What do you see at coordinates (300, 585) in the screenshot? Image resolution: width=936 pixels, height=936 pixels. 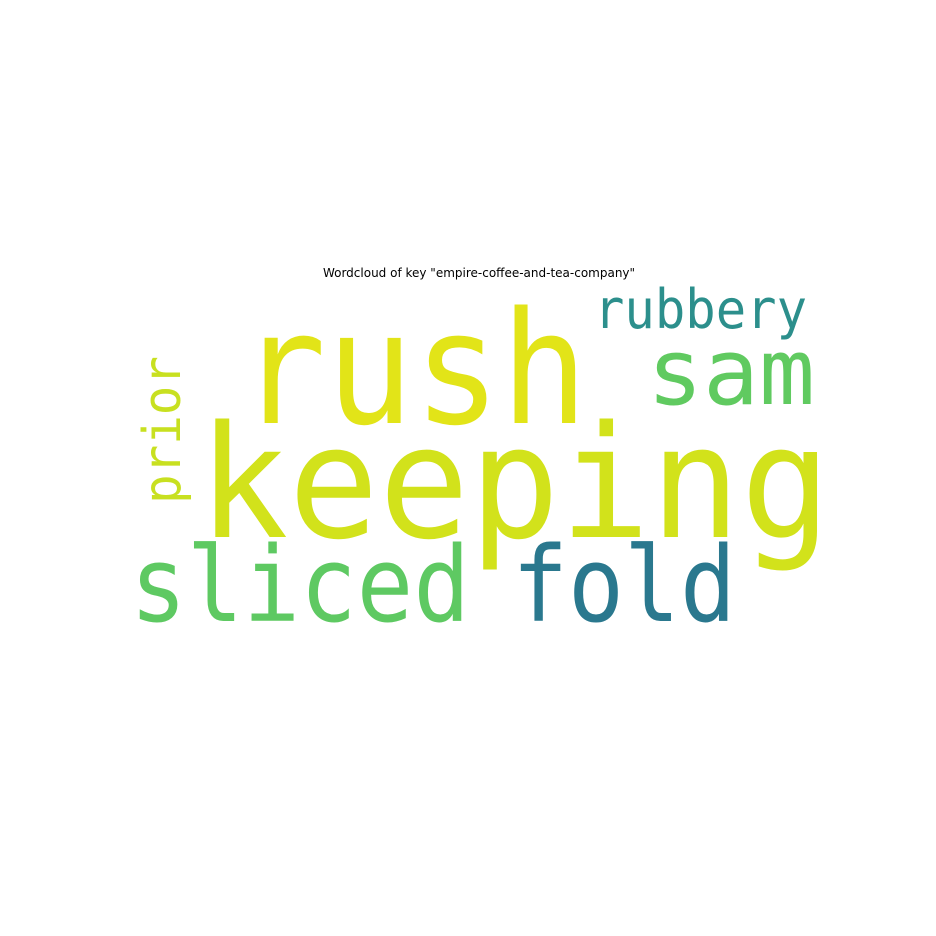 I see `word-sliced: sliced` at bounding box center [300, 585].